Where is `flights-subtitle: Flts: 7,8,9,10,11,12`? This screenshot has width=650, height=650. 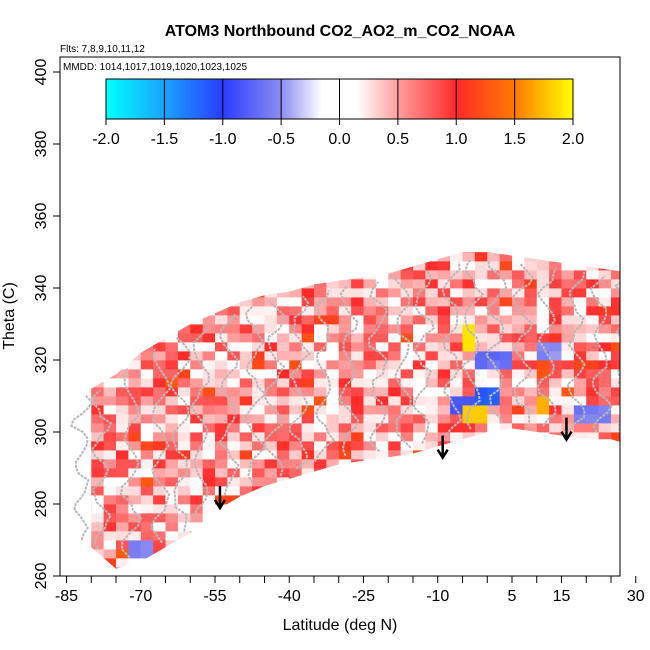 flights-subtitle: Flts: 7,8,9,10,11,12 is located at coordinates (102, 49).